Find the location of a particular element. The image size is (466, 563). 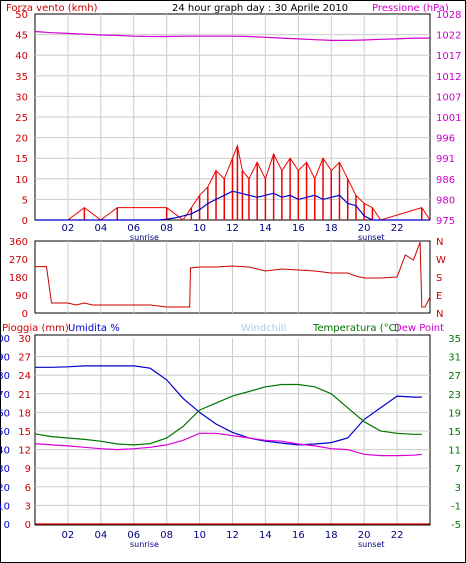

y-left-tick-label: 10 is located at coordinates (21, 180).